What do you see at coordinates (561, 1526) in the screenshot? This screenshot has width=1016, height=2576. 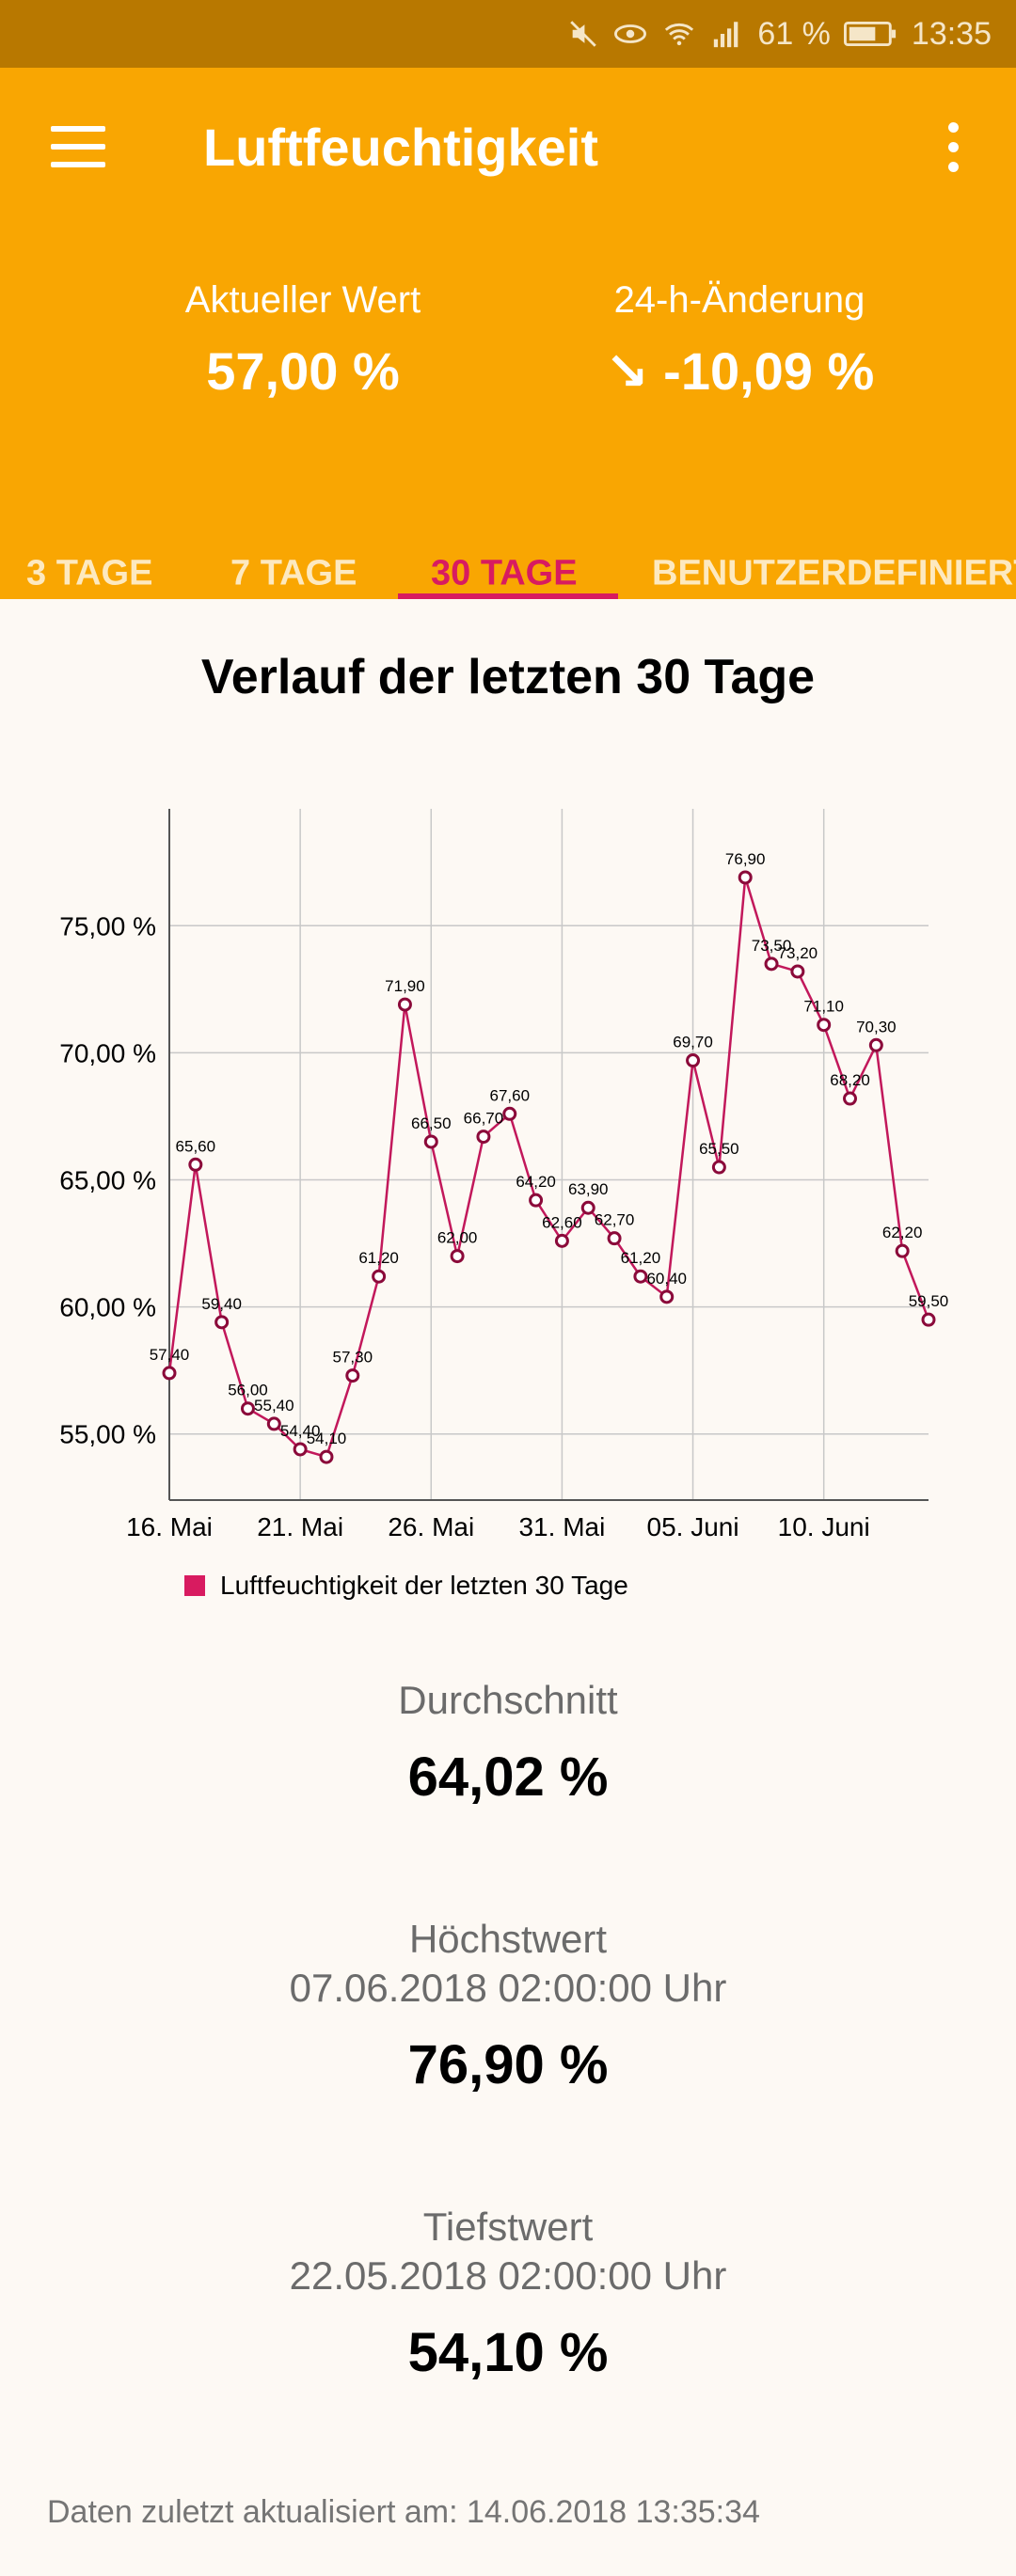 I see `x-tick-label: 31. Mai` at bounding box center [561, 1526].